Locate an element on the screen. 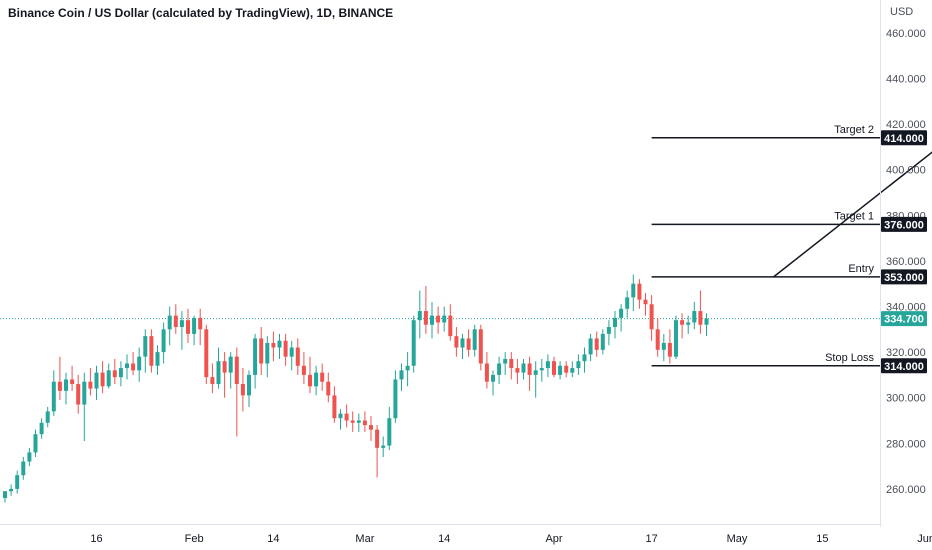  y-tick-label: 260.000 is located at coordinates (906, 490).